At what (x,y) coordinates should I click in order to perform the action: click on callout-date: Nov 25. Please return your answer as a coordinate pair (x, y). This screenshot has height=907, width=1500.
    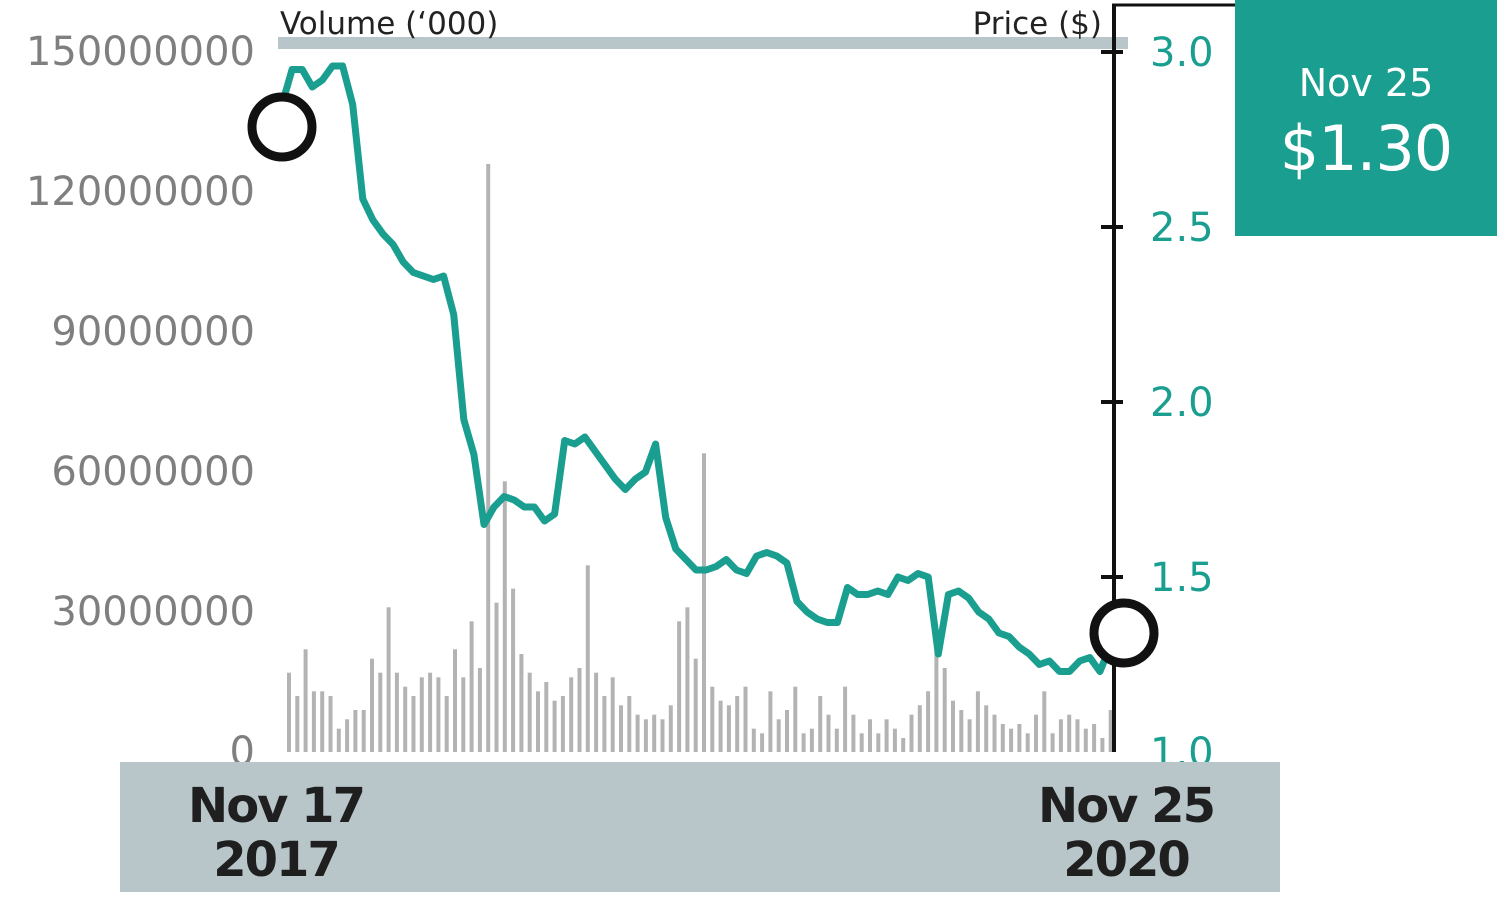
    Looking at the image, I should click on (1366, 83).